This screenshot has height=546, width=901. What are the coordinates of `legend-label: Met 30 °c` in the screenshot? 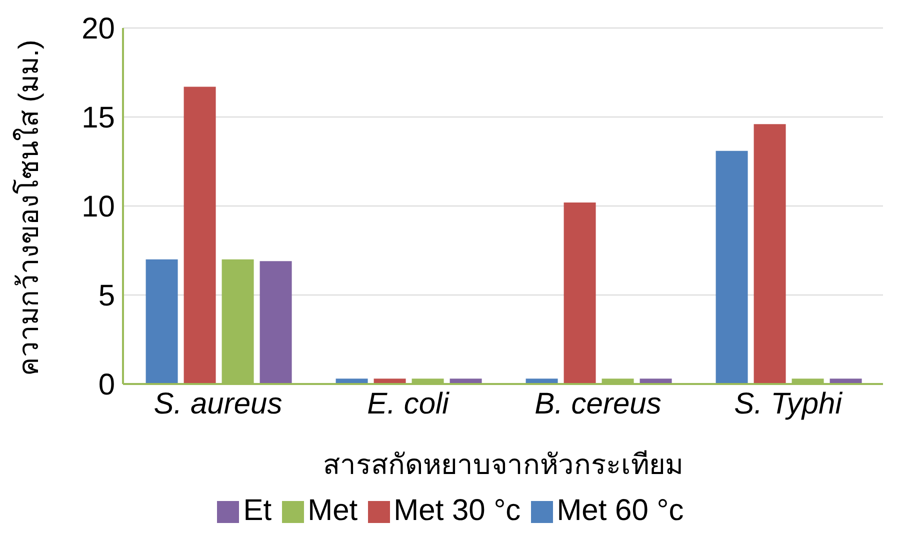 It's located at (457, 510).